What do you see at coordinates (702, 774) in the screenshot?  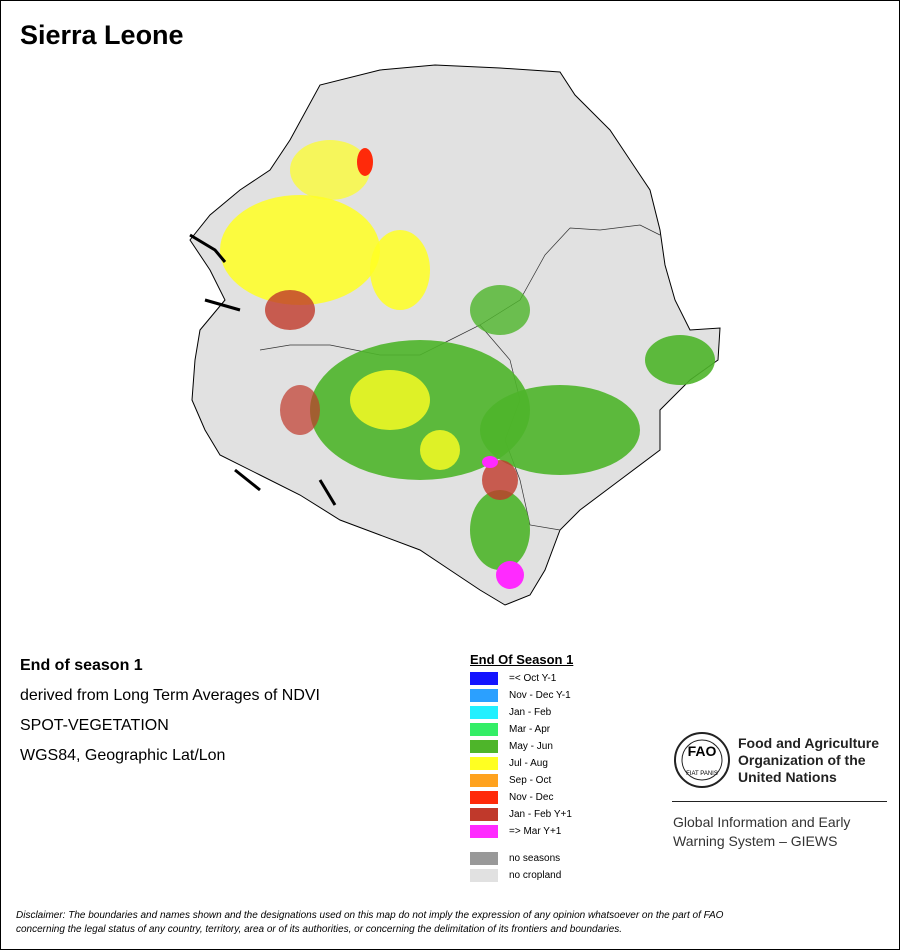 I see `emblem-motto: FIAT PANIS` at bounding box center [702, 774].